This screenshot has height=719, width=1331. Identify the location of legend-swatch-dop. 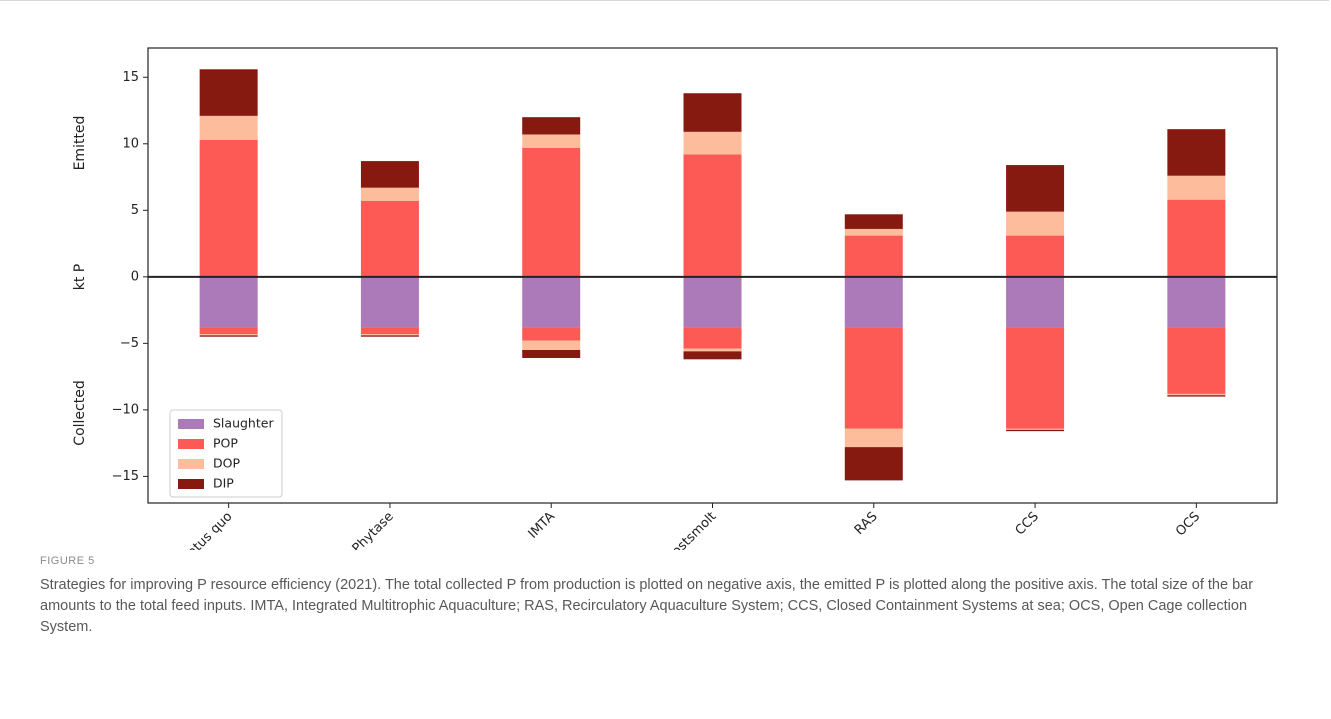
(191, 464).